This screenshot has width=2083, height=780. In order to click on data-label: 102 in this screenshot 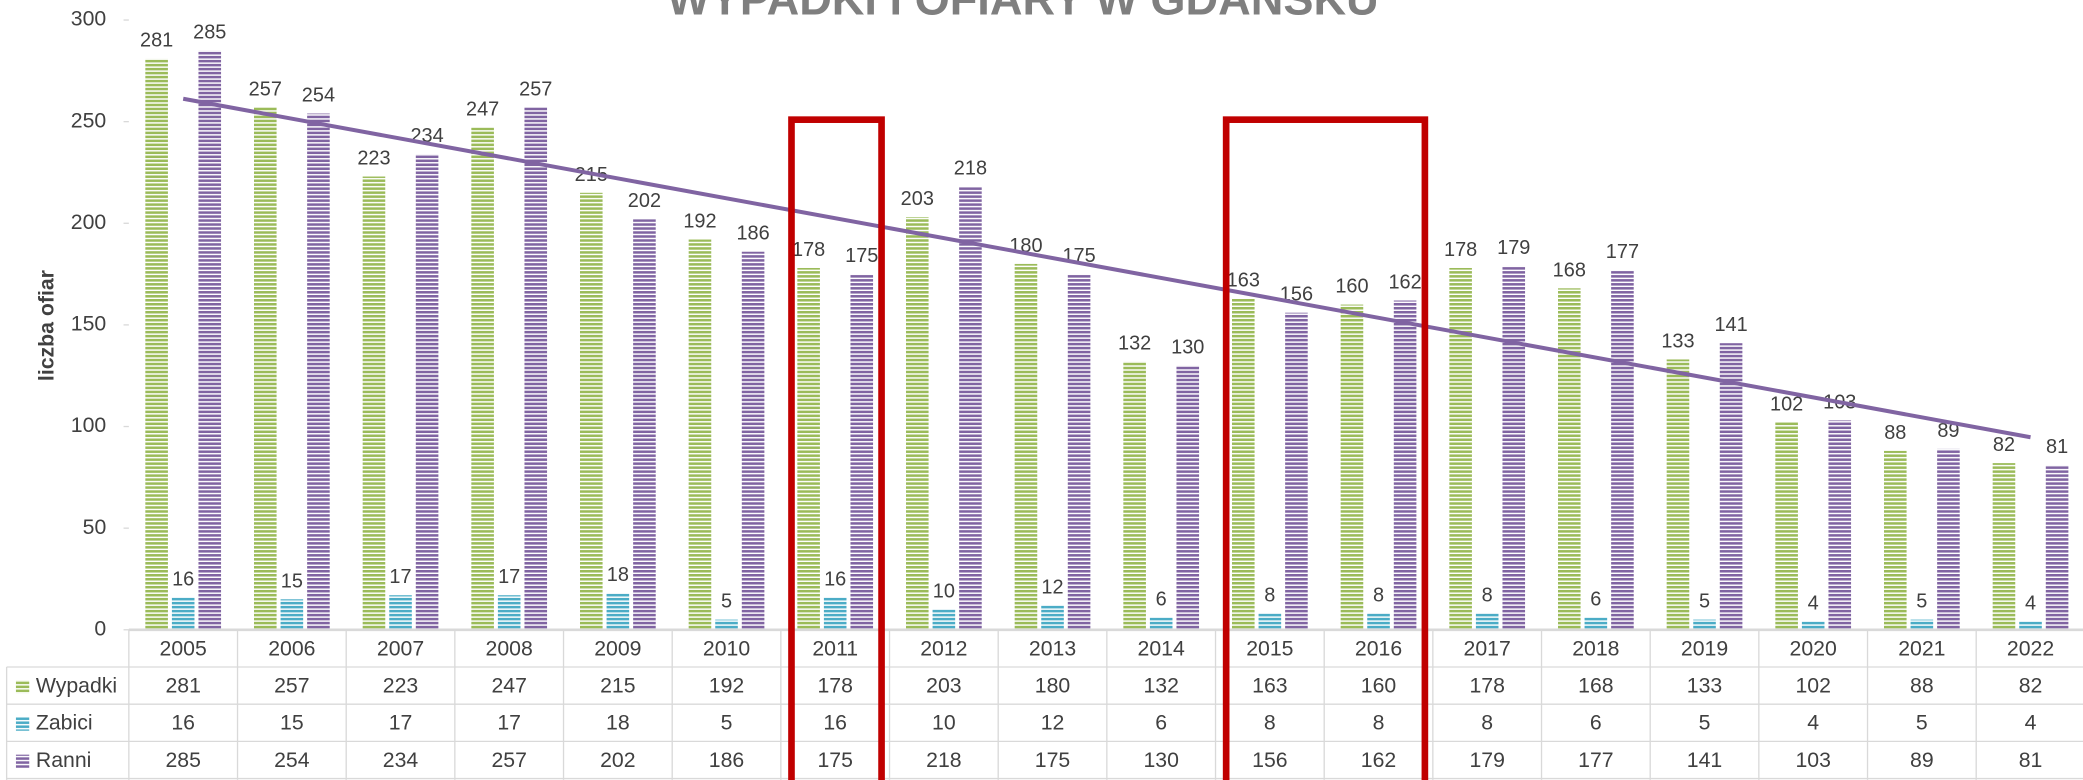, I will do `click(1786, 404)`.